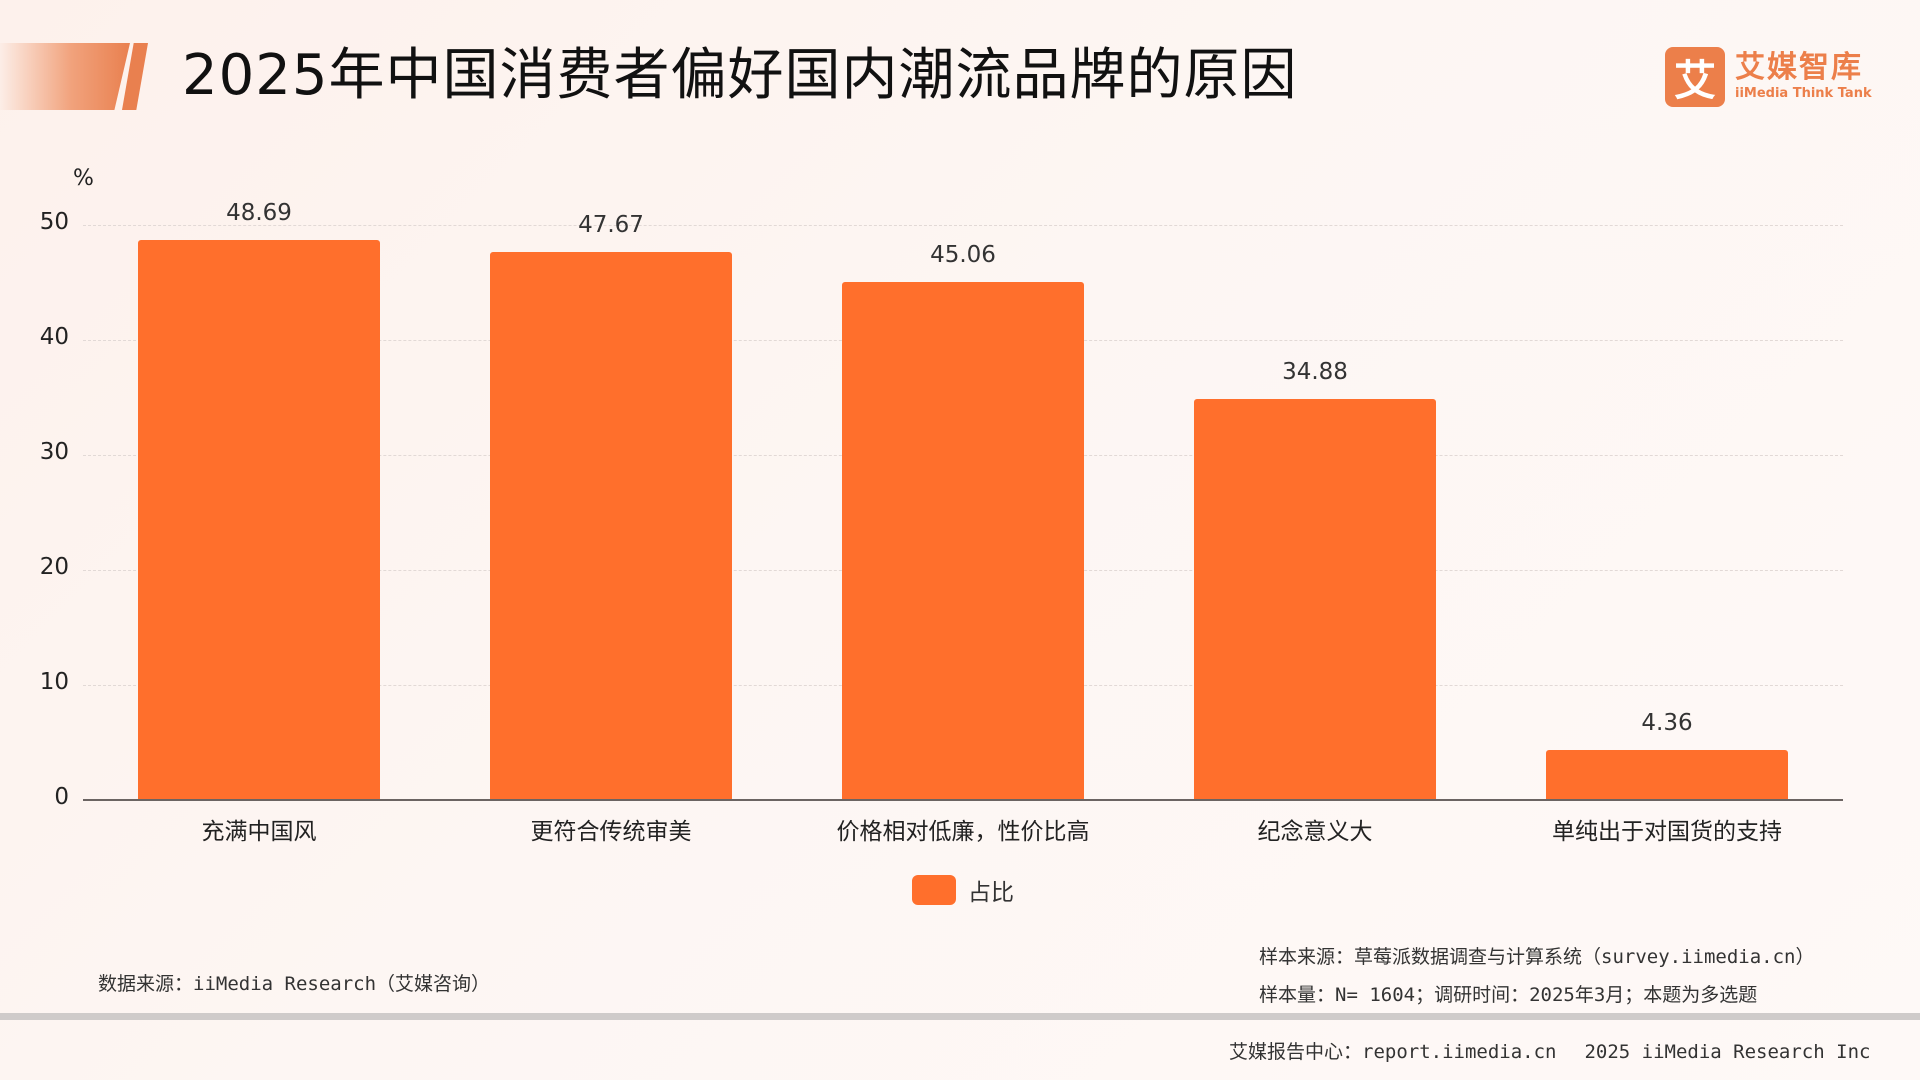  I want to click on bar-value-label: 45.06, so click(963, 254).